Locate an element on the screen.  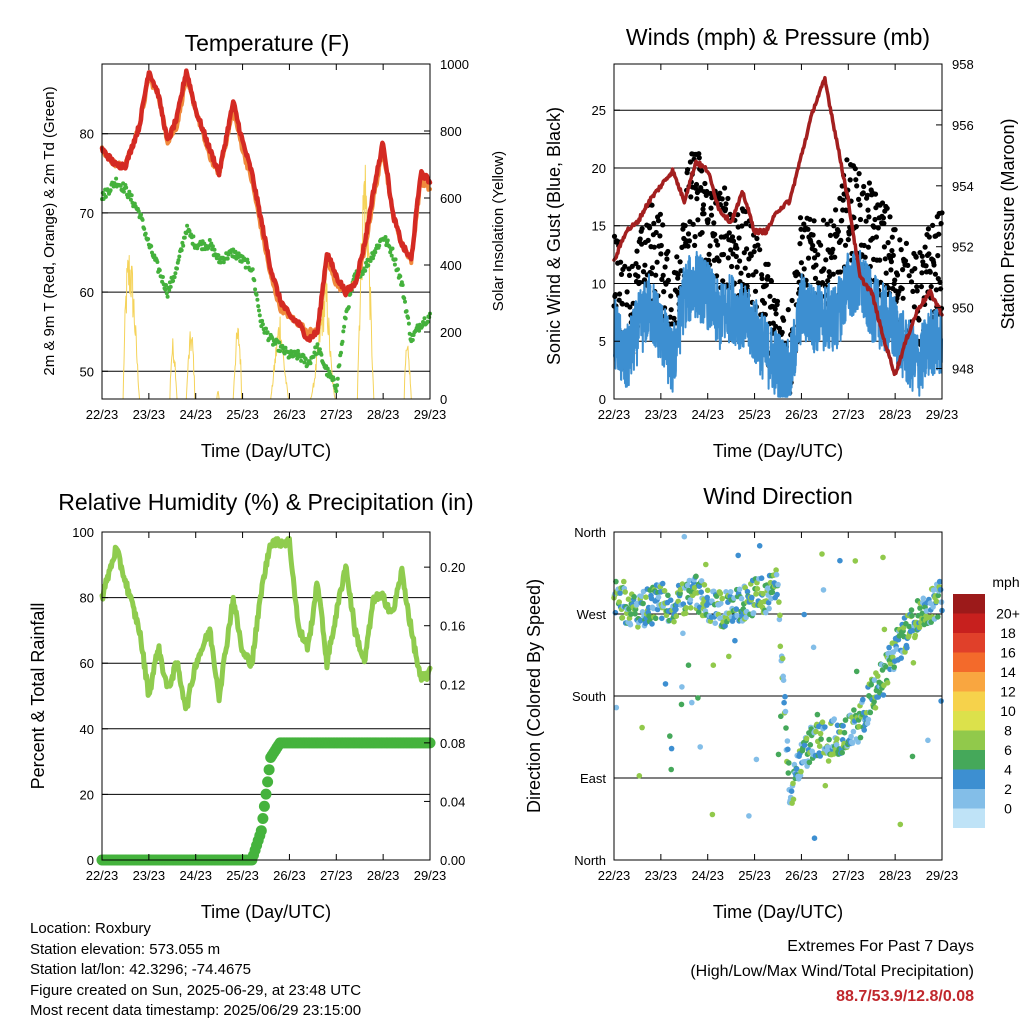
y2-tick-label: 0.20 is located at coordinates (452, 567).